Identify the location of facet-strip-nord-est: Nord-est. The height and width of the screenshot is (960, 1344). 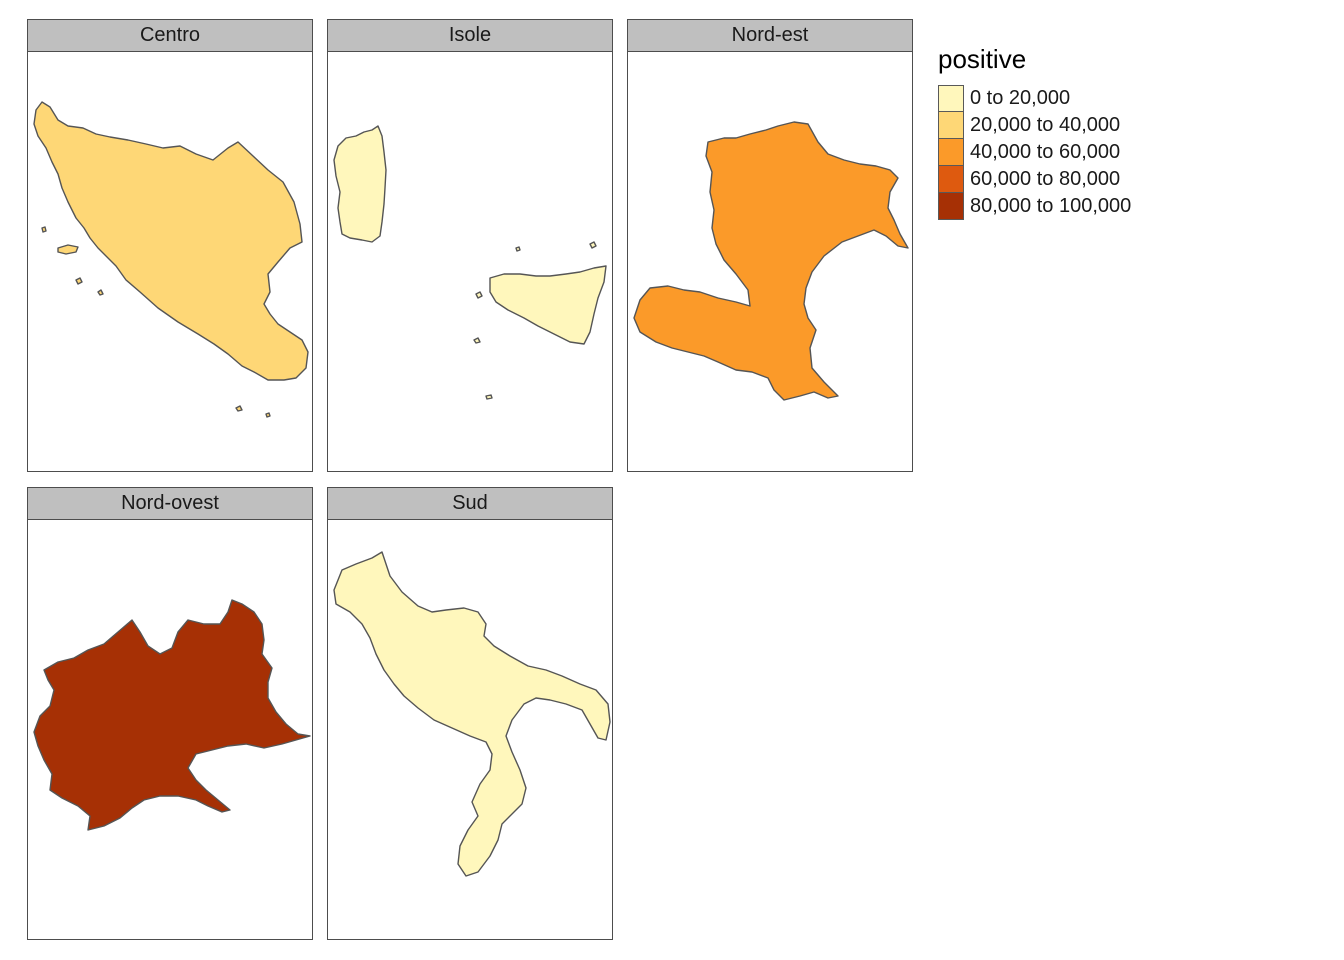
(770, 35).